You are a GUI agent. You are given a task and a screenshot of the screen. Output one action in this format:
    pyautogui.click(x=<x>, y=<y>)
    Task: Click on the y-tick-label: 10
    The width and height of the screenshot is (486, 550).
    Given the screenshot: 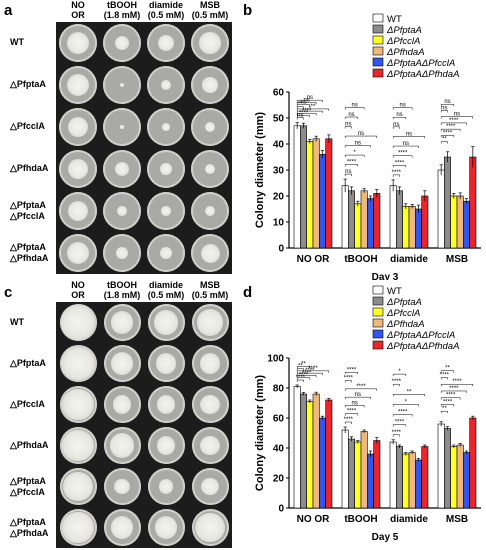 What is the action you would take?
    pyautogui.click(x=279, y=223)
    